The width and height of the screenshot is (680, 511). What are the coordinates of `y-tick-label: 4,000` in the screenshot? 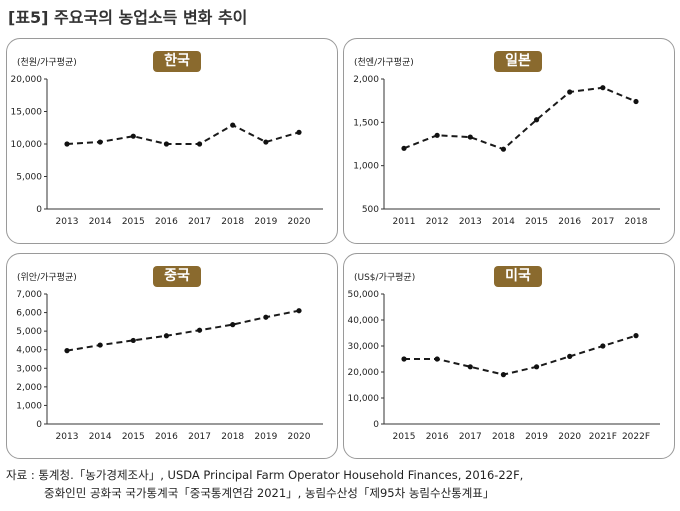 It's located at (29, 351).